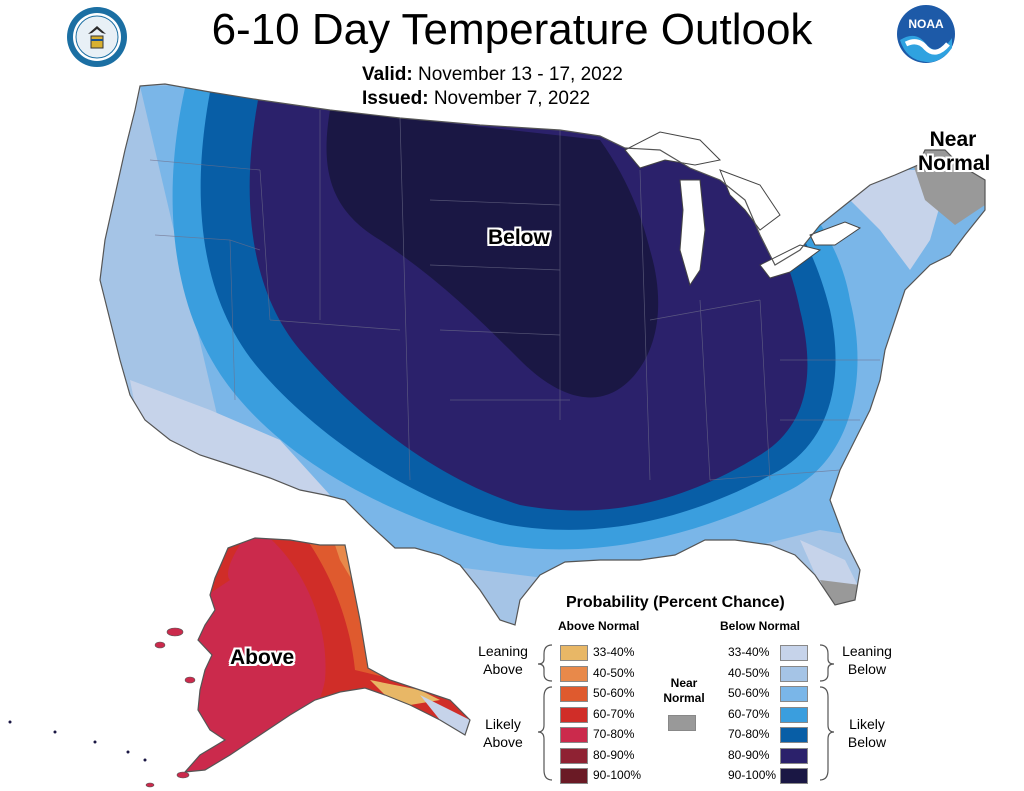 This screenshot has width=1024, height=791. I want to click on below-legend-label: 40-50%, so click(749, 672).